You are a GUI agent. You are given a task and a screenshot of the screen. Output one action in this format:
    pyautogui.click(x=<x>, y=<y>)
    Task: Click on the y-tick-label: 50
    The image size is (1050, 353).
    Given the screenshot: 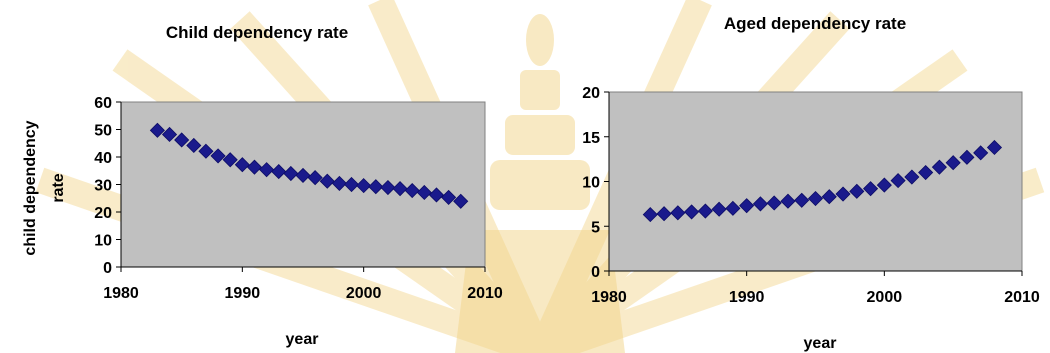 What is the action you would take?
    pyautogui.click(x=103, y=131)
    